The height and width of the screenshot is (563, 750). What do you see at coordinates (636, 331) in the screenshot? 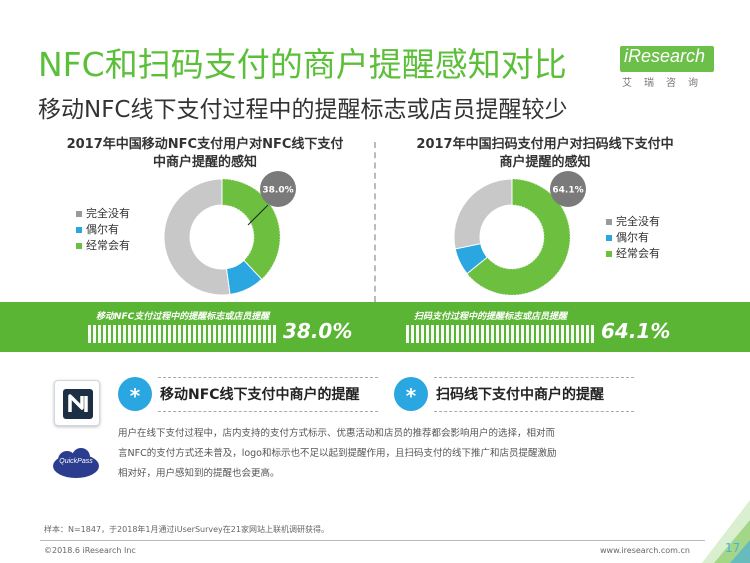
I see `stat-qr-value: 64.1%` at bounding box center [636, 331].